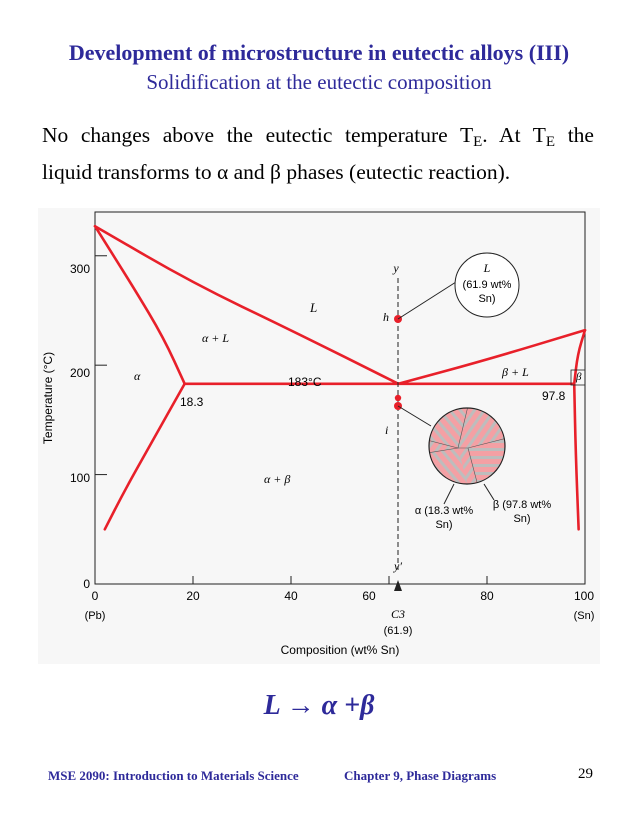 Image resolution: width=638 pixels, height=826 pixels. What do you see at coordinates (305, 382) in the screenshot?
I see `eutectic-temperature-label: 183°C` at bounding box center [305, 382].